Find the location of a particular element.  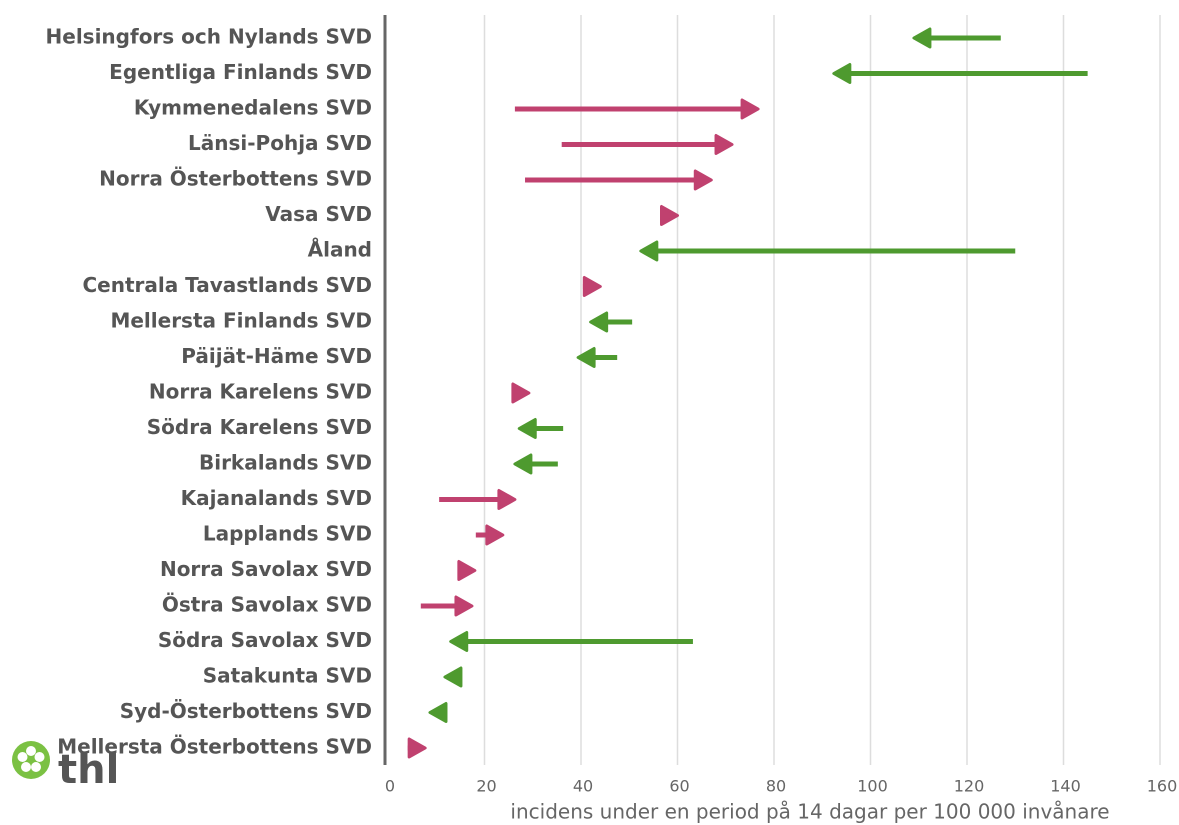

x-tick-label: 40 is located at coordinates (583, 786).